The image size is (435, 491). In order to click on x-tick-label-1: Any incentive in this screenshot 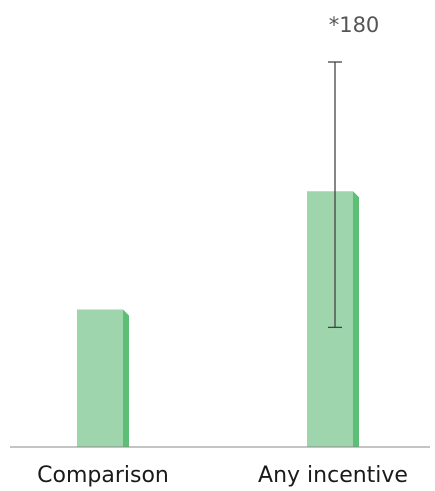, I will do `click(333, 475)`.